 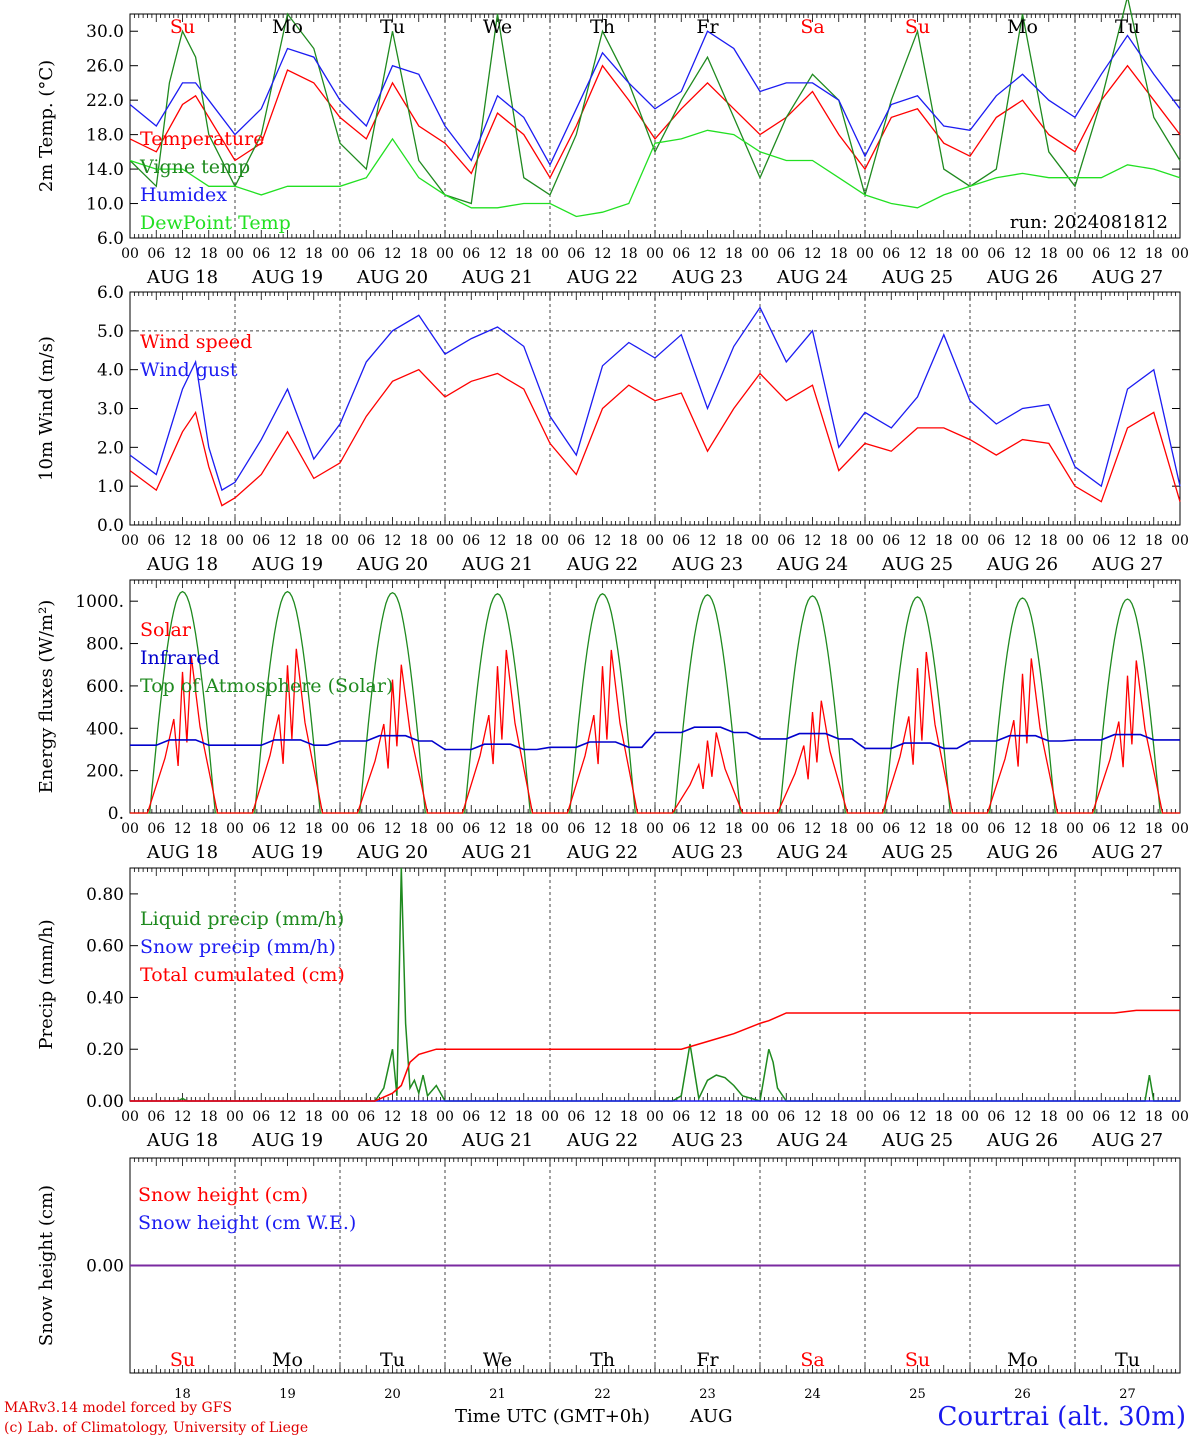 What do you see at coordinates (655, 1055) in the screenshot?
I see `series-total-cumulated-cm-` at bounding box center [655, 1055].